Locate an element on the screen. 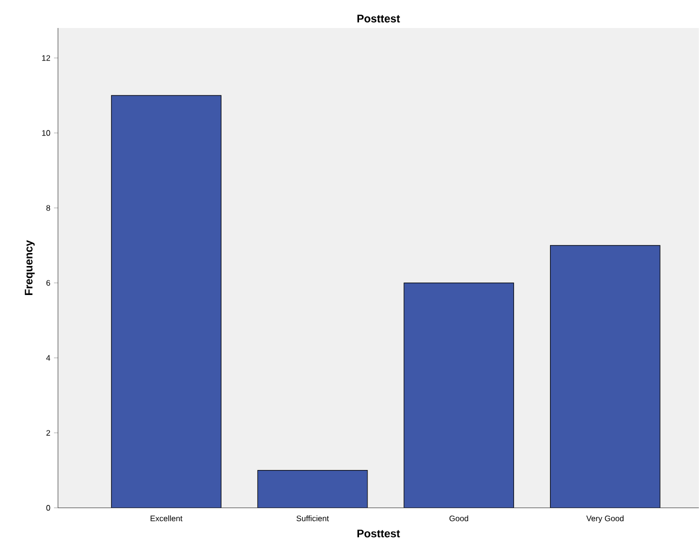 The height and width of the screenshot is (557, 699). y-axis-title: Frequency is located at coordinates (29, 268).